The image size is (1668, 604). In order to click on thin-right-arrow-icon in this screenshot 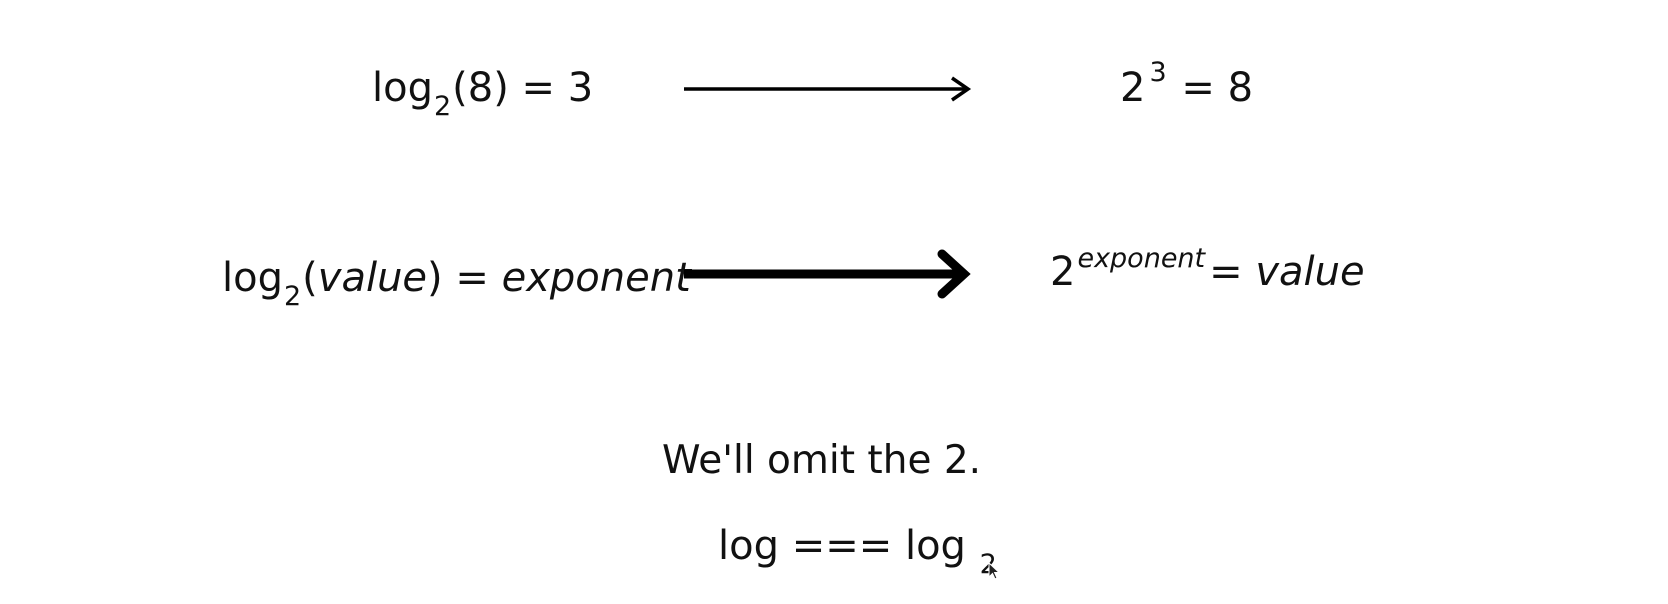, I will do `click(828, 89)`.